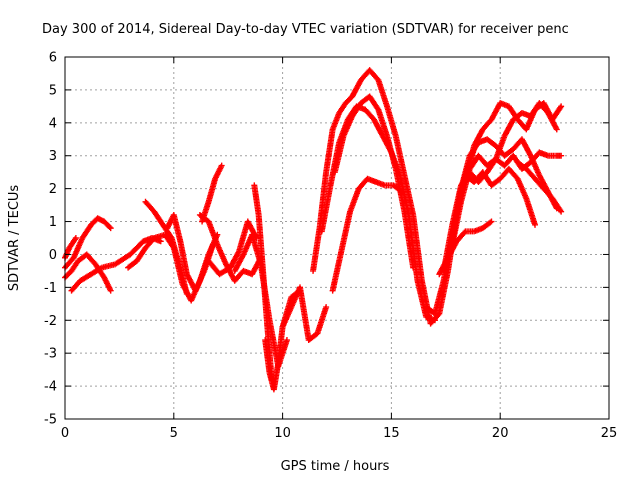 This screenshot has height=485, width=640. I want to click on y-tick-label: 0, so click(53, 255).